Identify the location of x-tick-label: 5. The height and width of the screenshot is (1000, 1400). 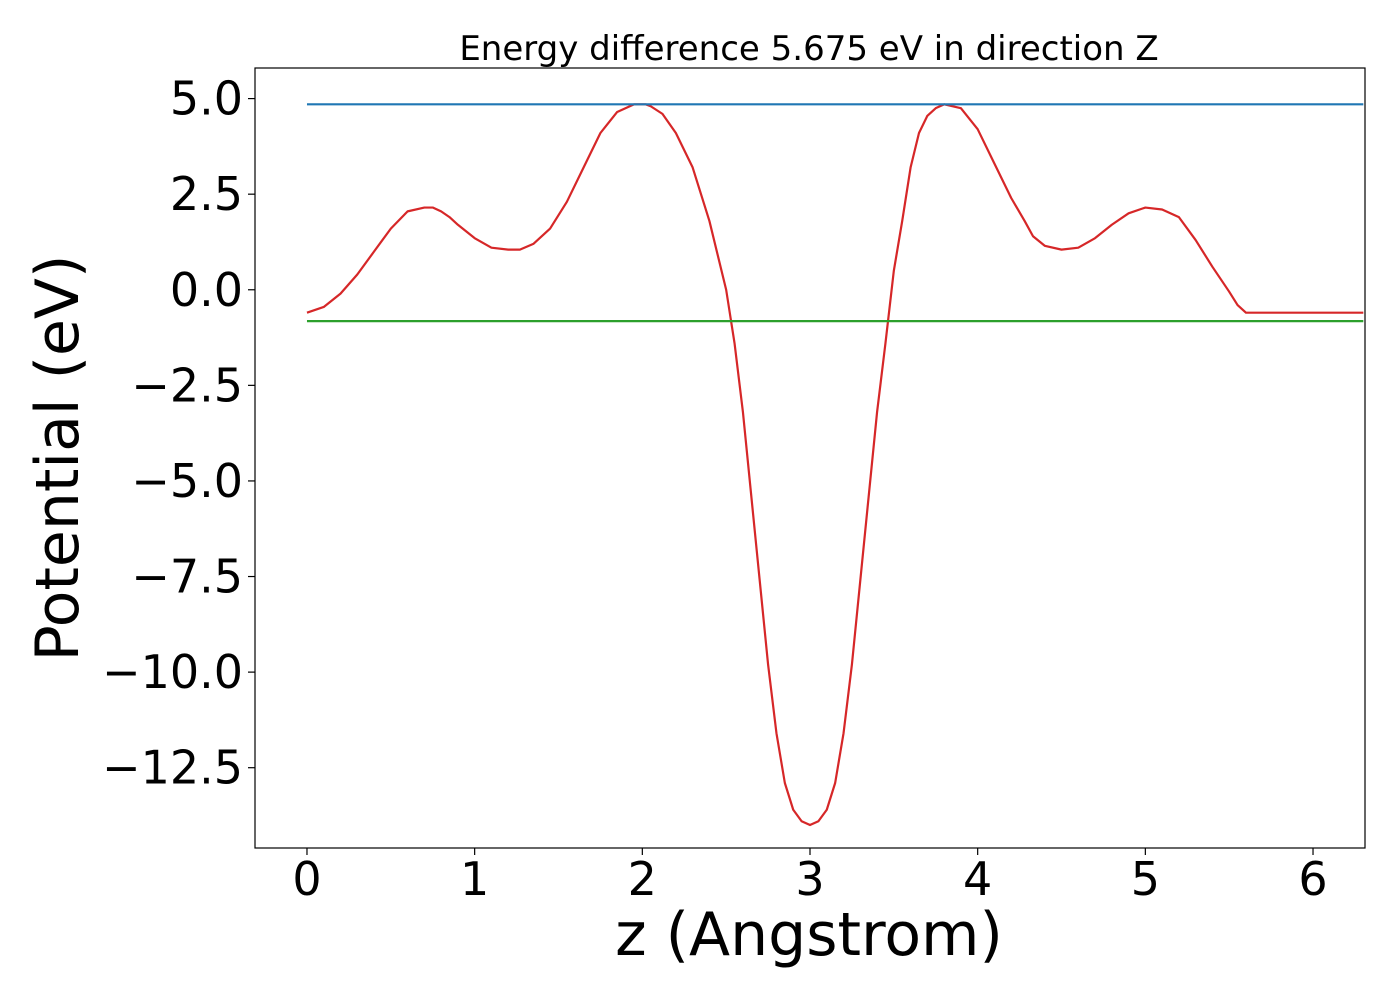
(1145, 879).